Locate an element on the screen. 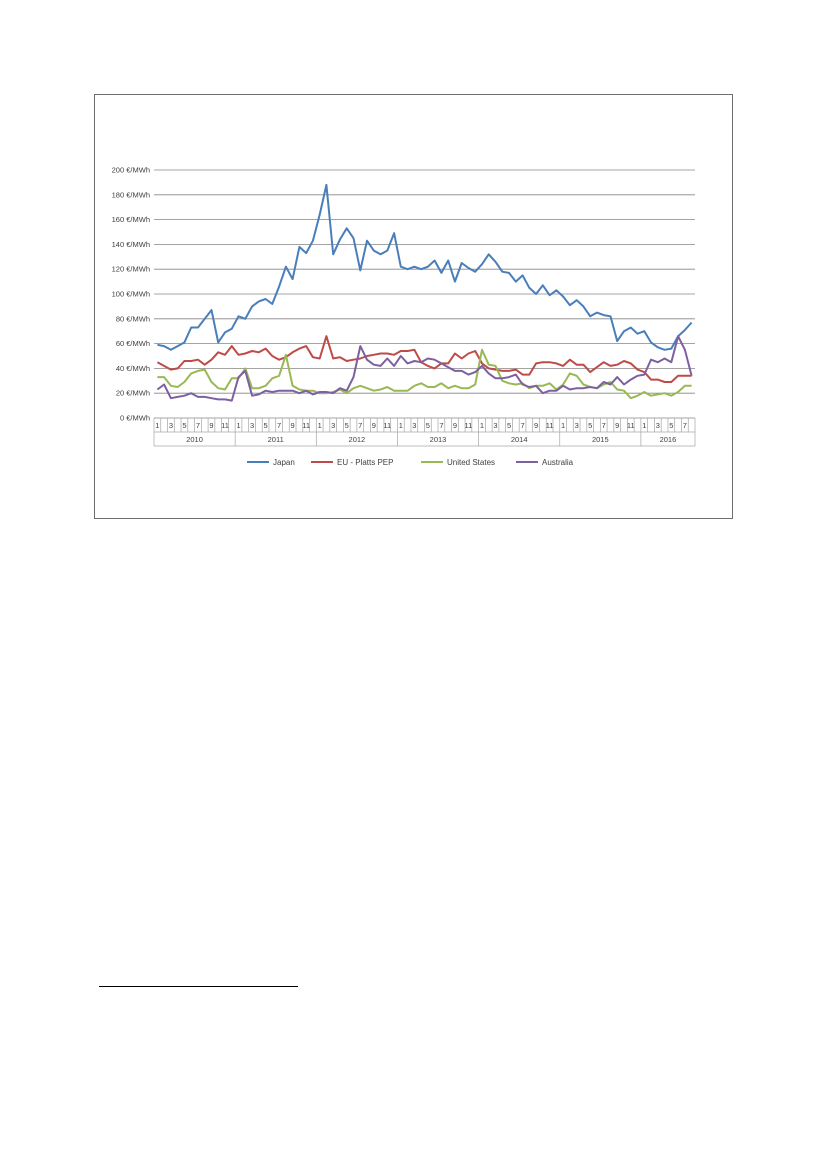  y-tick-label: 20 €/MWh is located at coordinates (133, 393).